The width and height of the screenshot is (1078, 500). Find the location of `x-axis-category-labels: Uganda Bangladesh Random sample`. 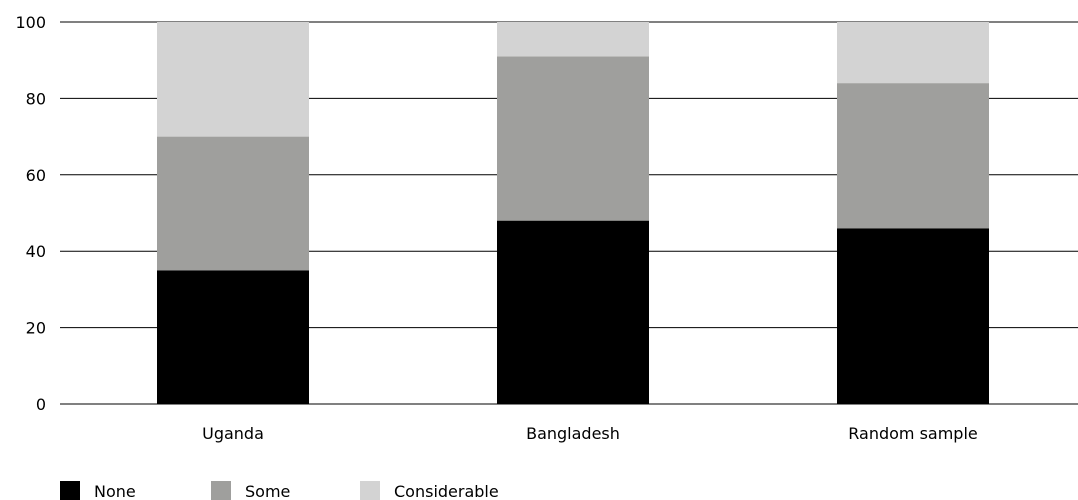

x-axis-category-labels: Uganda Bangladesh Random sample is located at coordinates (590, 433).